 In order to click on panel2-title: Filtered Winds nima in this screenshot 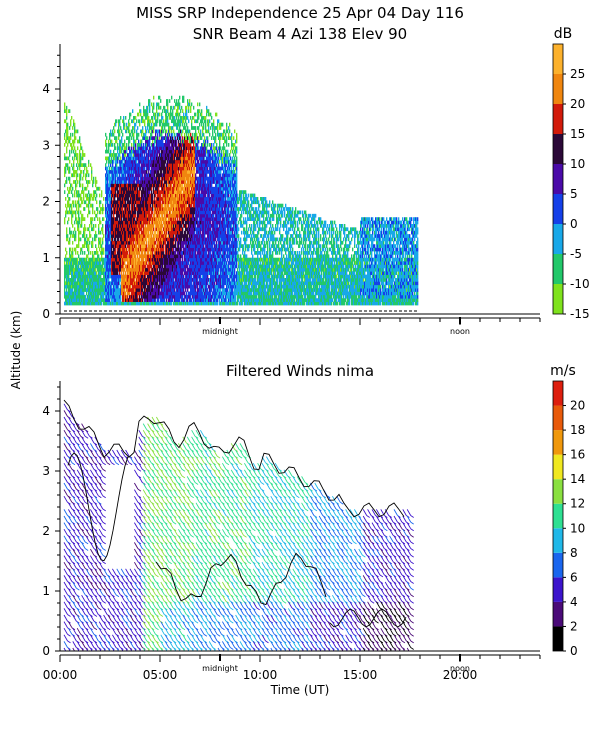, I will do `click(300, 371)`.